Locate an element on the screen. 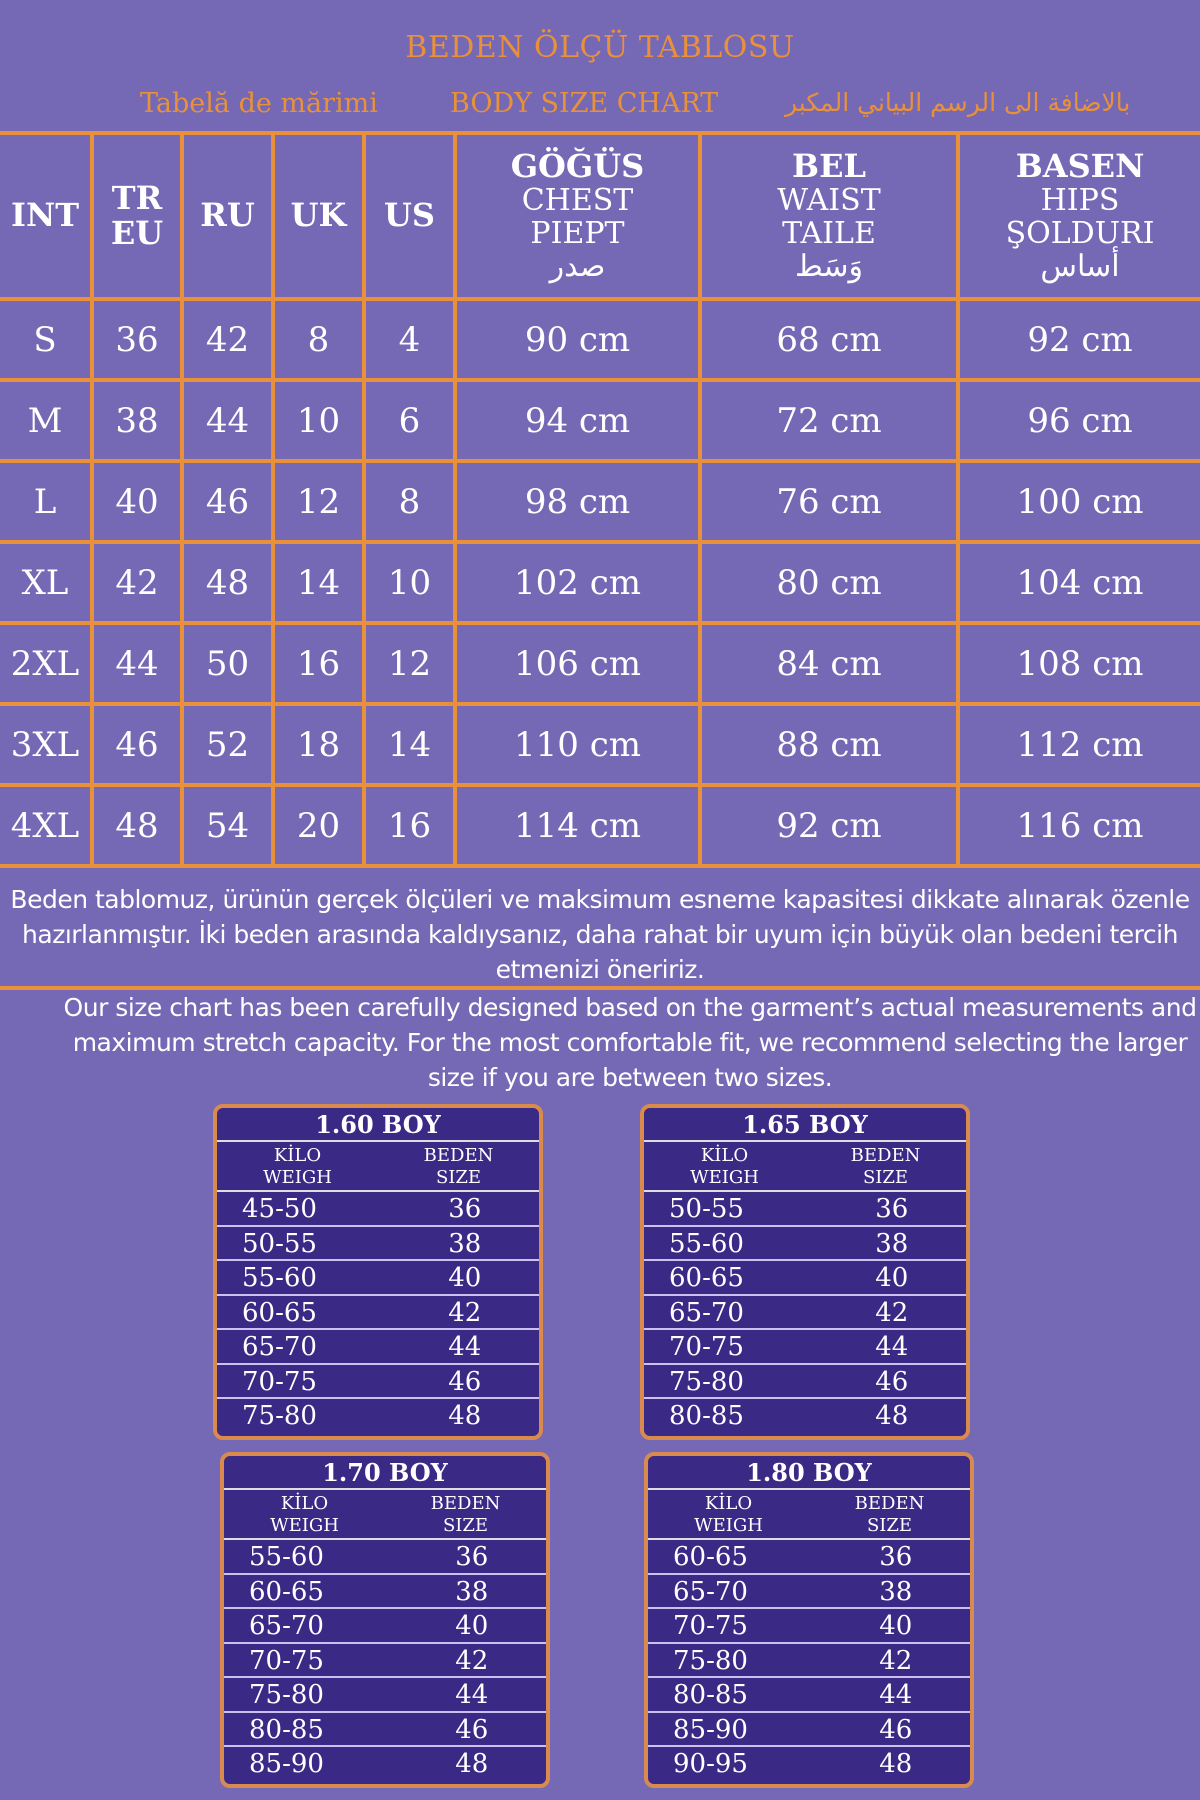 This screenshot has height=1800, width=1200. box-row: 60-65 36 is located at coordinates (809, 1557).